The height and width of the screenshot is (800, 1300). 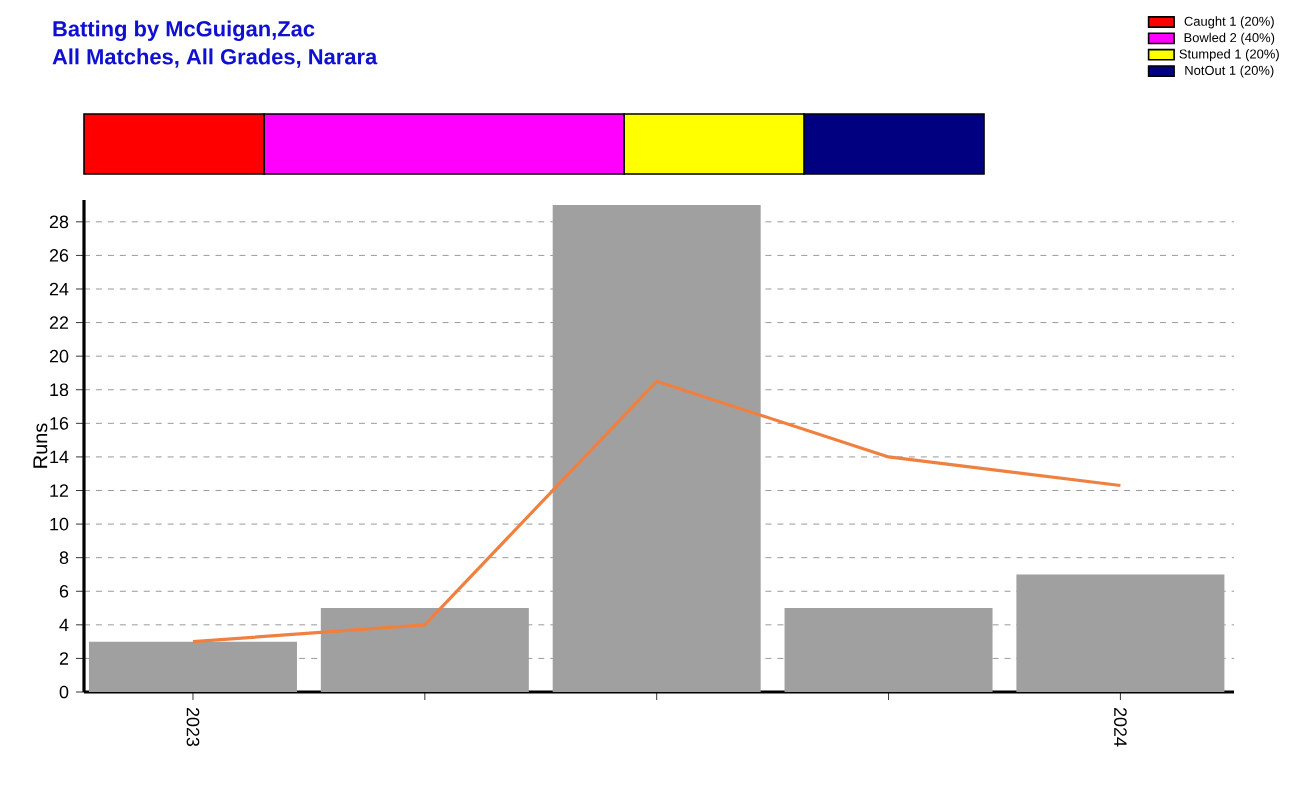 I want to click on chart-subtitle: All Matches, All Grades, Narara, so click(x=215, y=58).